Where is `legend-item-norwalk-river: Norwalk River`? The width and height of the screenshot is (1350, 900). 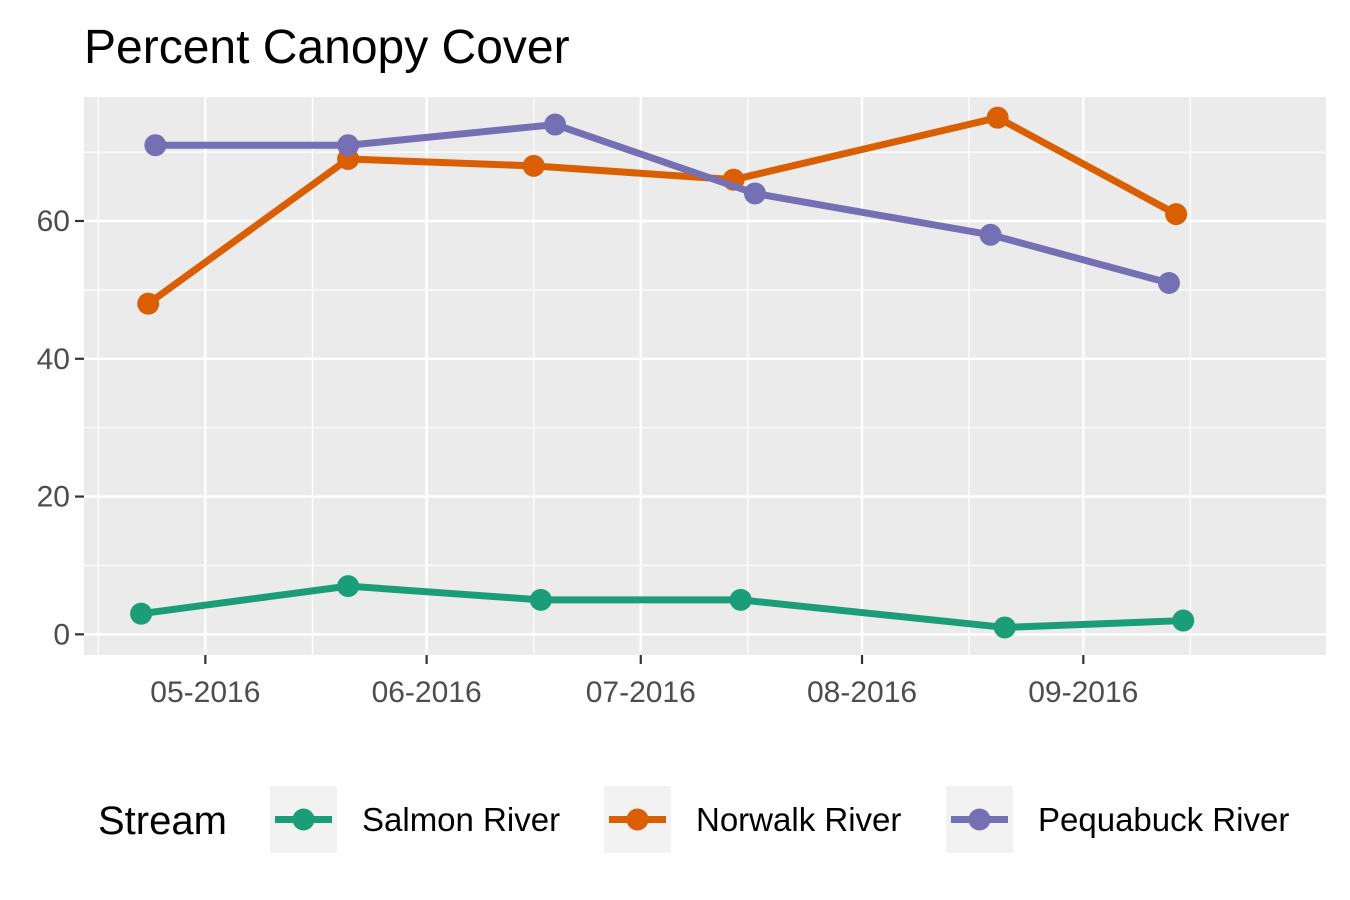 legend-item-norwalk-river: Norwalk River is located at coordinates (752, 819).